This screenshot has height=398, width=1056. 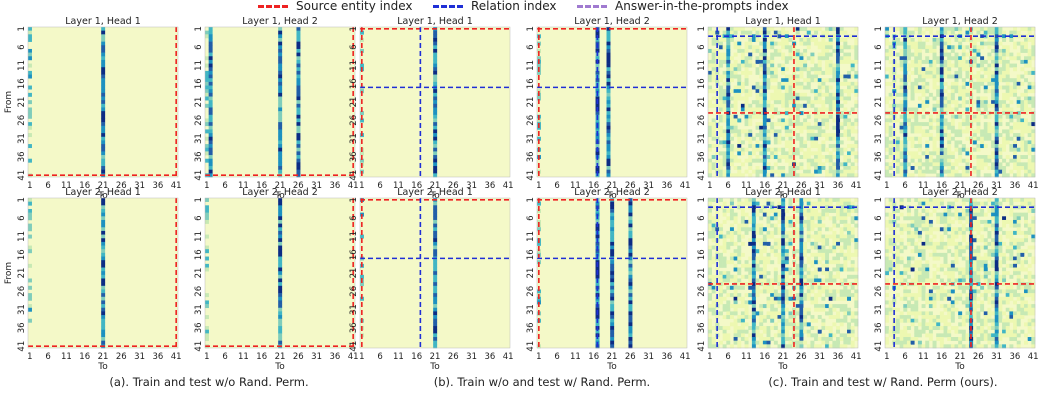 I want to click on y-tick-label: 16, so click(x=354, y=83).